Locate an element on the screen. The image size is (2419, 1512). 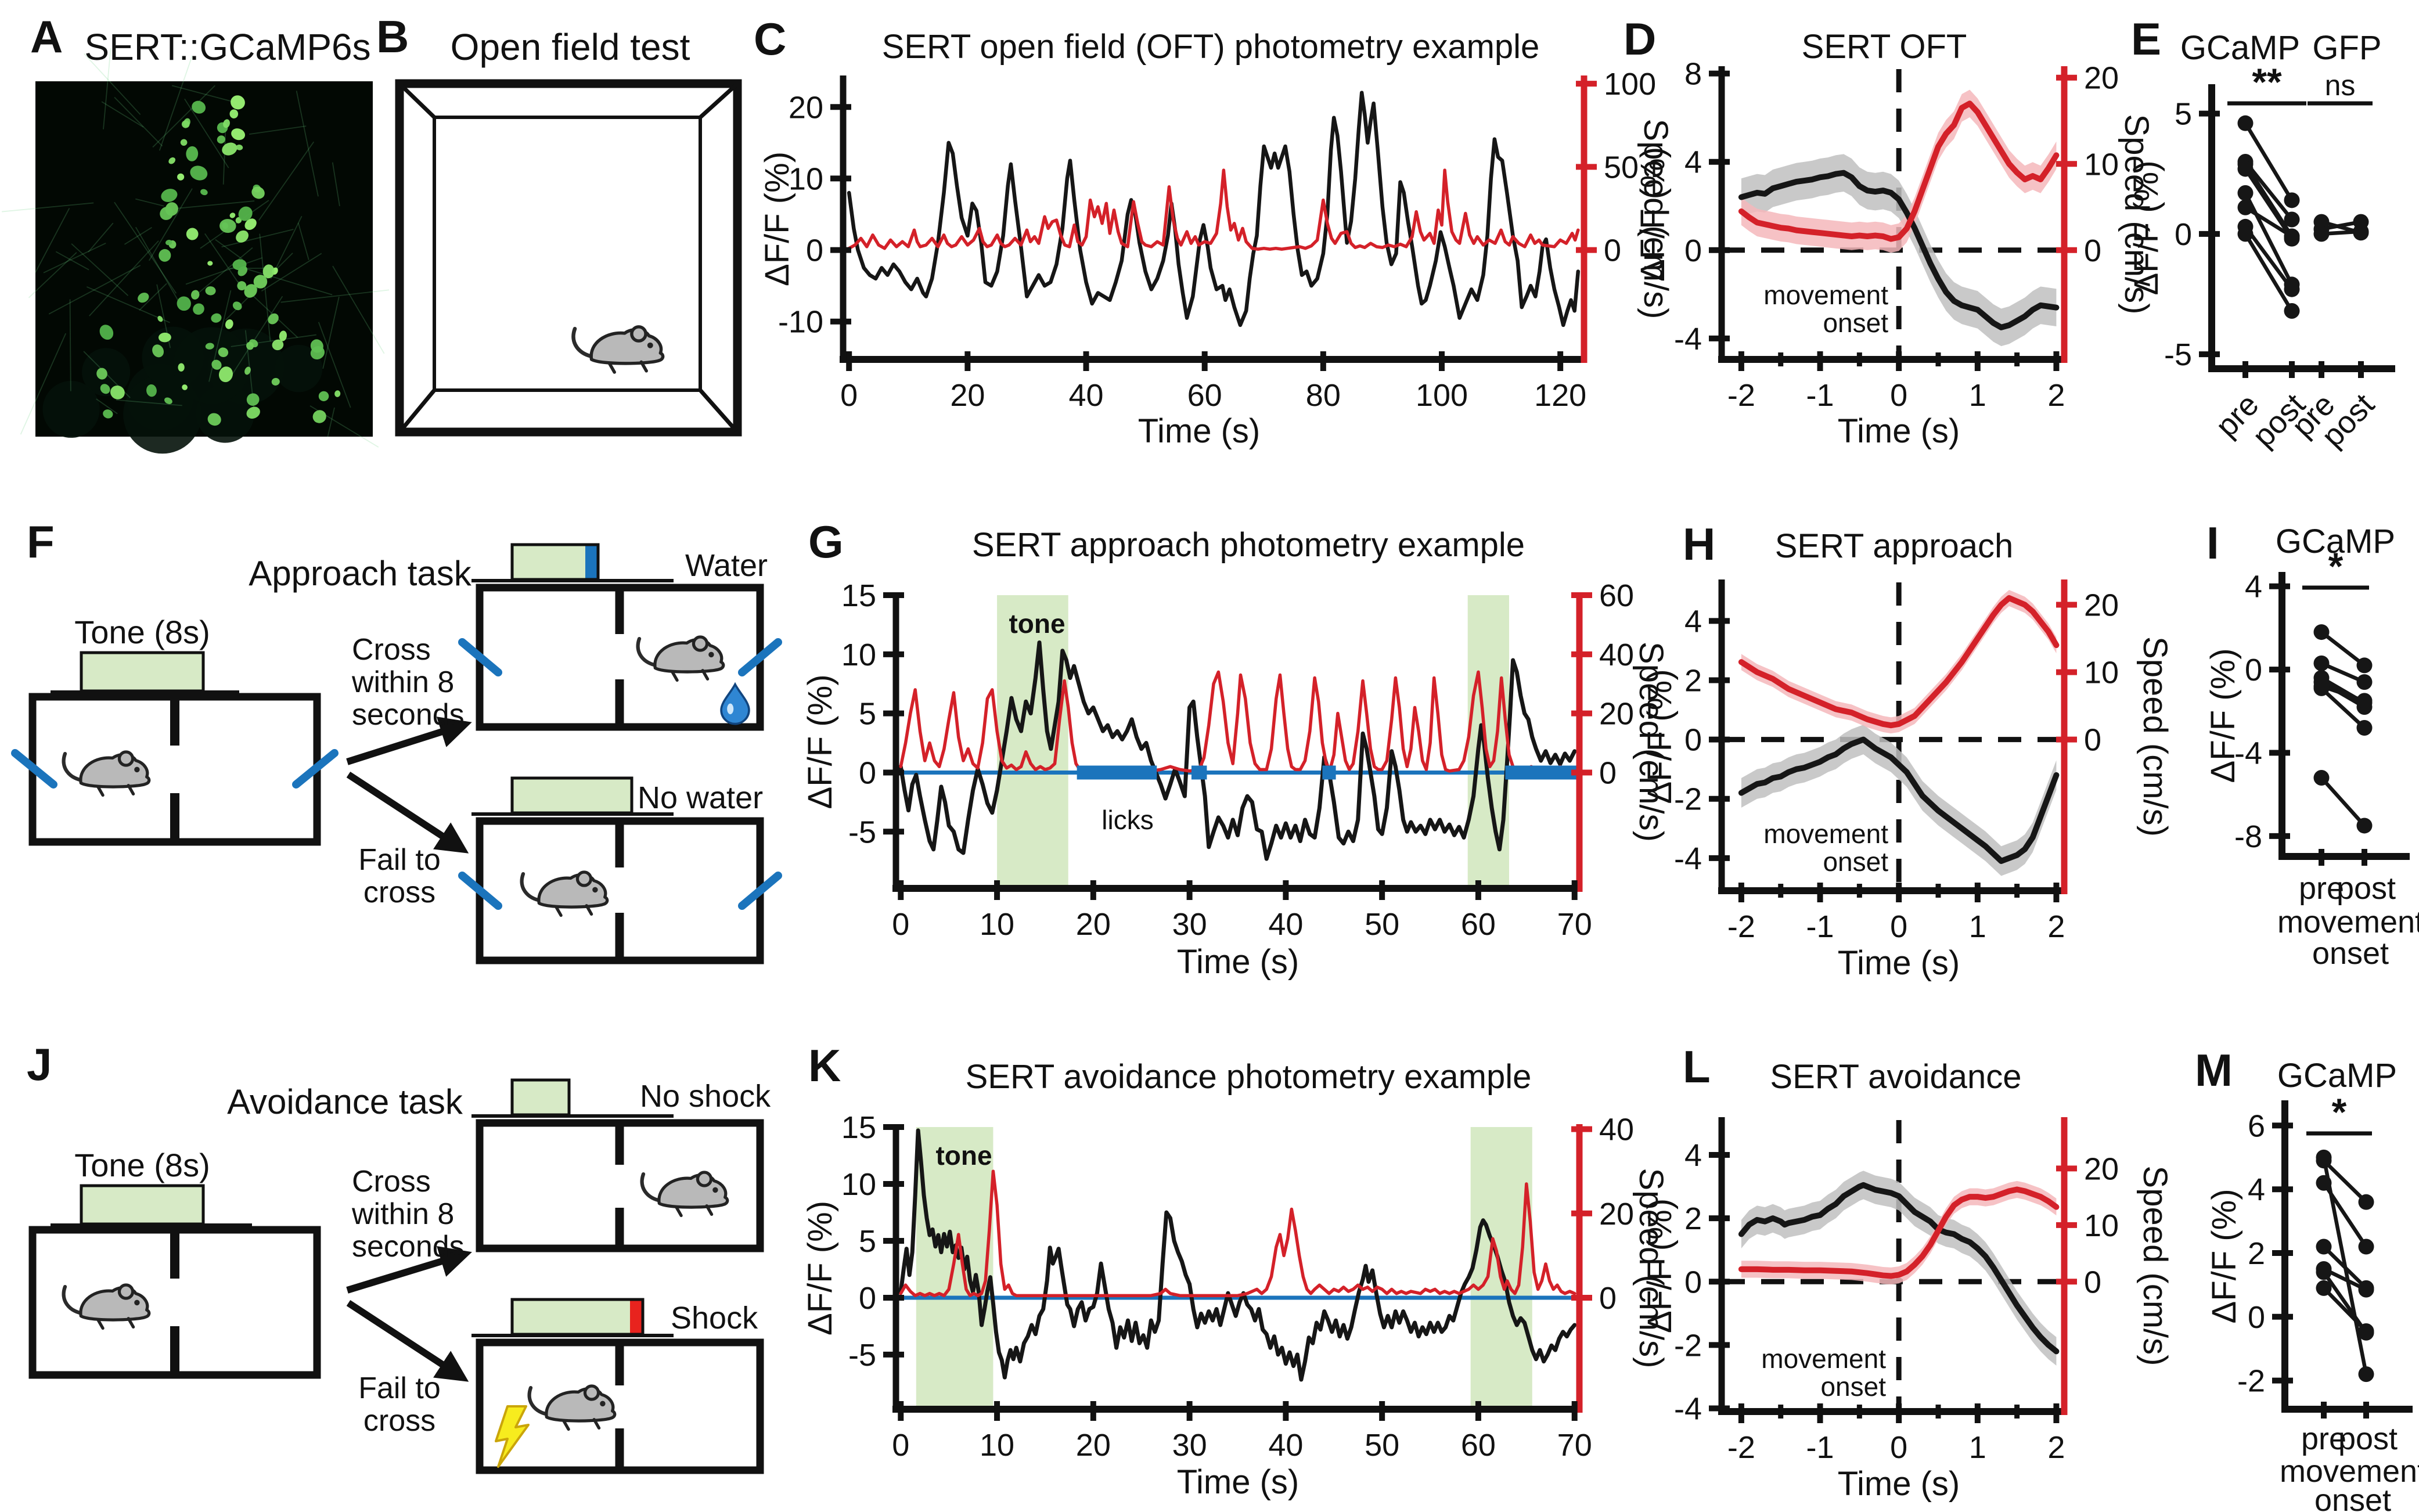
approach-task-title: Approach task is located at coordinates (361, 573).